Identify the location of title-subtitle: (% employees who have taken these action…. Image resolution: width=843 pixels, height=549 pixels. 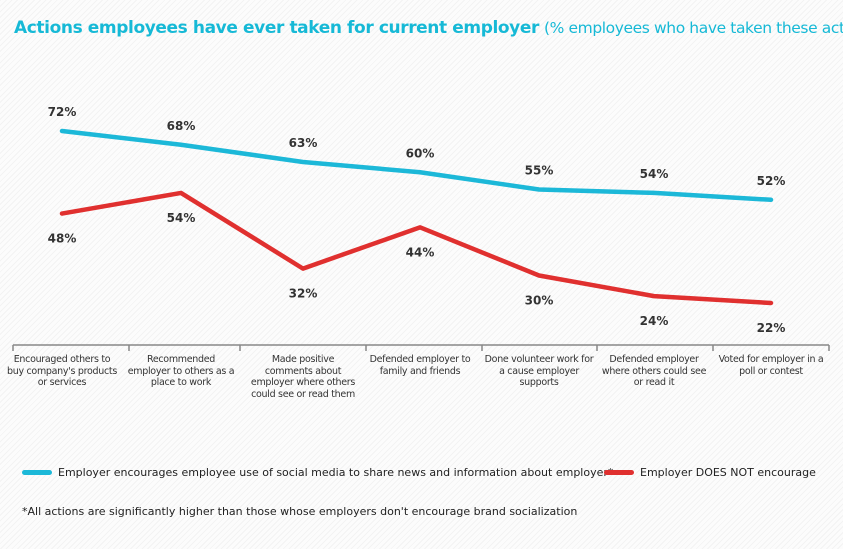
(693, 28).